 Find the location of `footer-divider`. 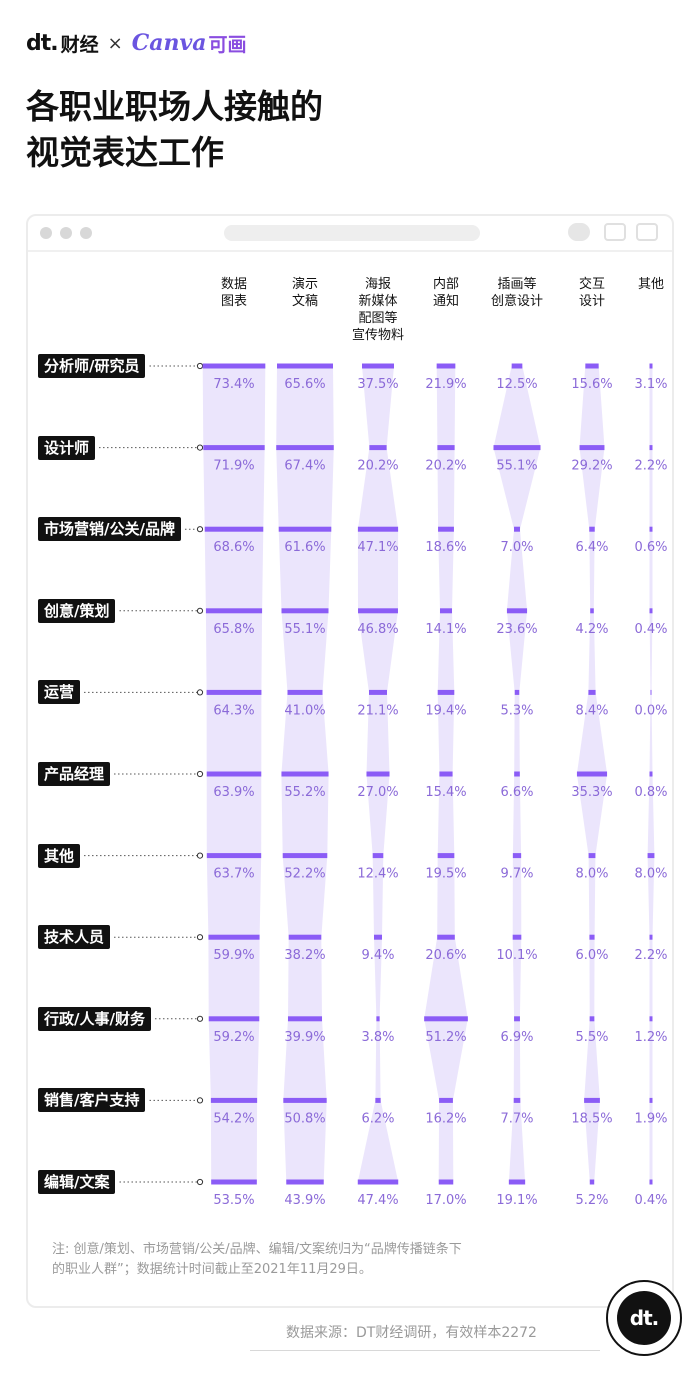

footer-divider is located at coordinates (425, 1350).